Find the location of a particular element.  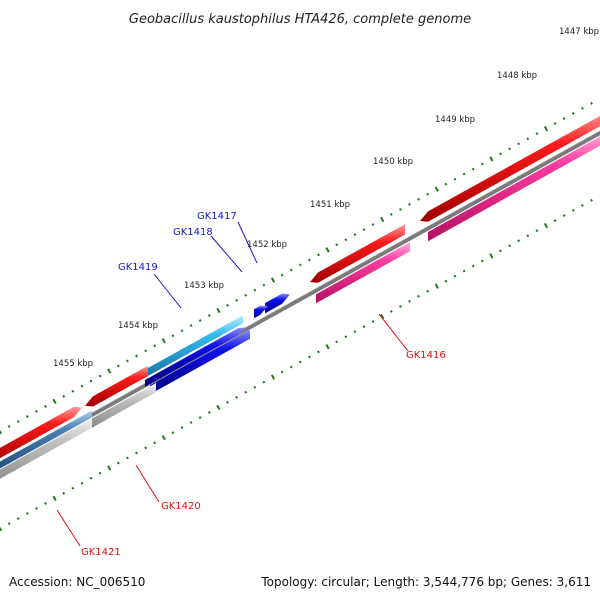

gene-gk1421-steel is located at coordinates (46, 442).